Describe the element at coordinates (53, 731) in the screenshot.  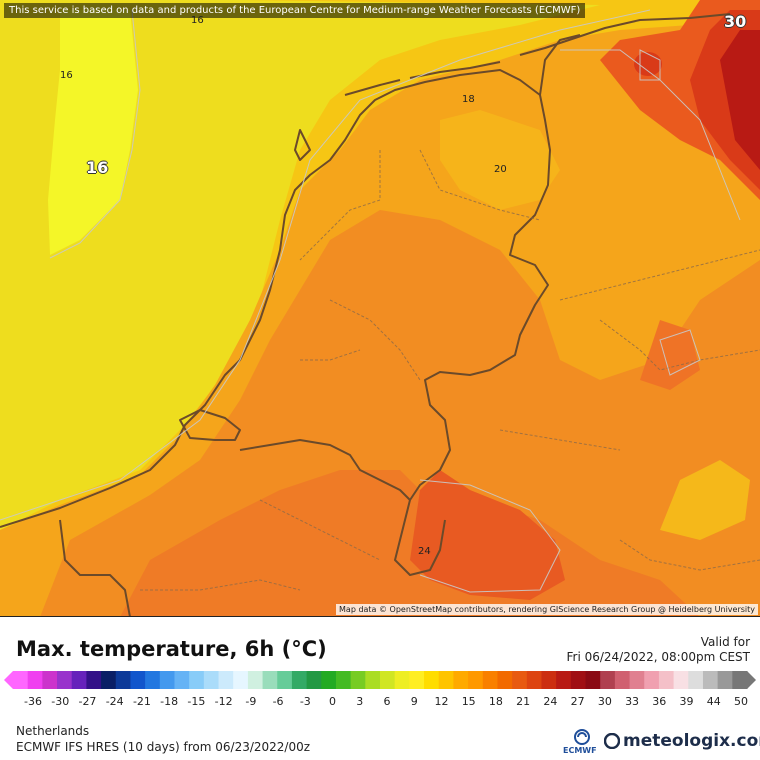
I see `region-name: Netherlands` at that location.